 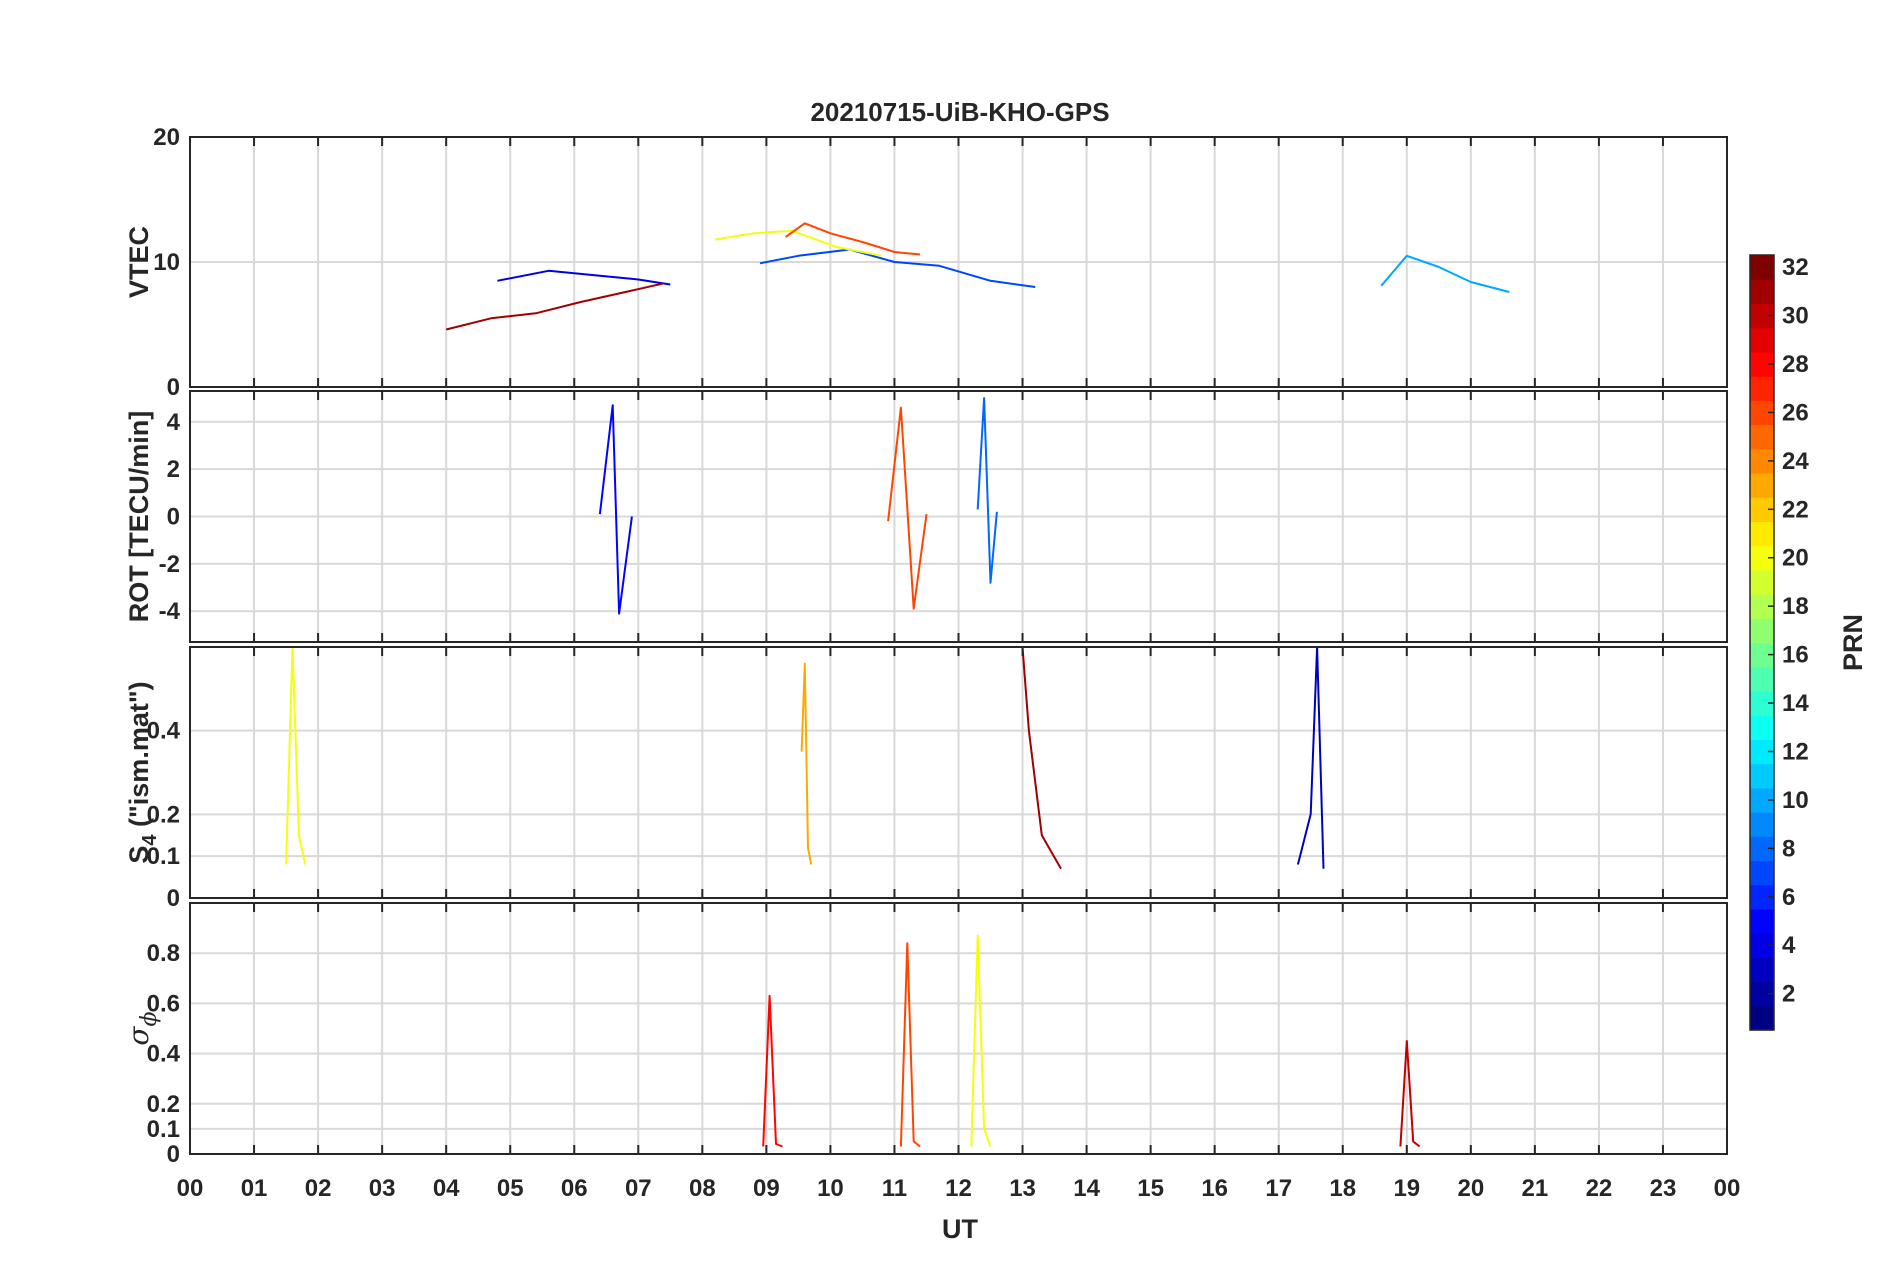 I want to click on colorbar-tick-label: 8, so click(x=1788, y=848).